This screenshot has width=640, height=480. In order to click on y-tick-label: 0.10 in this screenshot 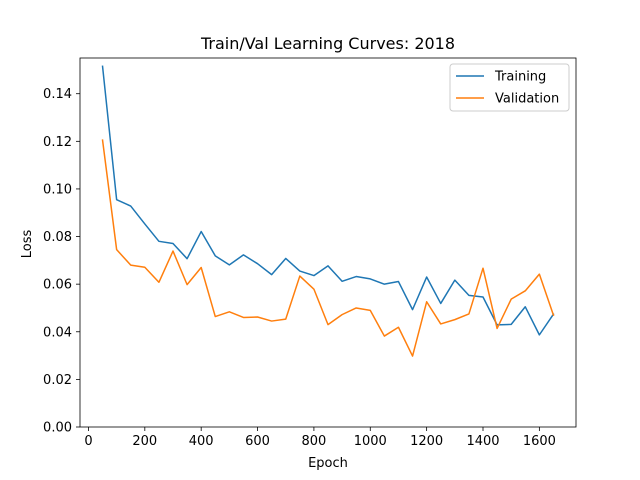, I will do `click(57, 189)`.